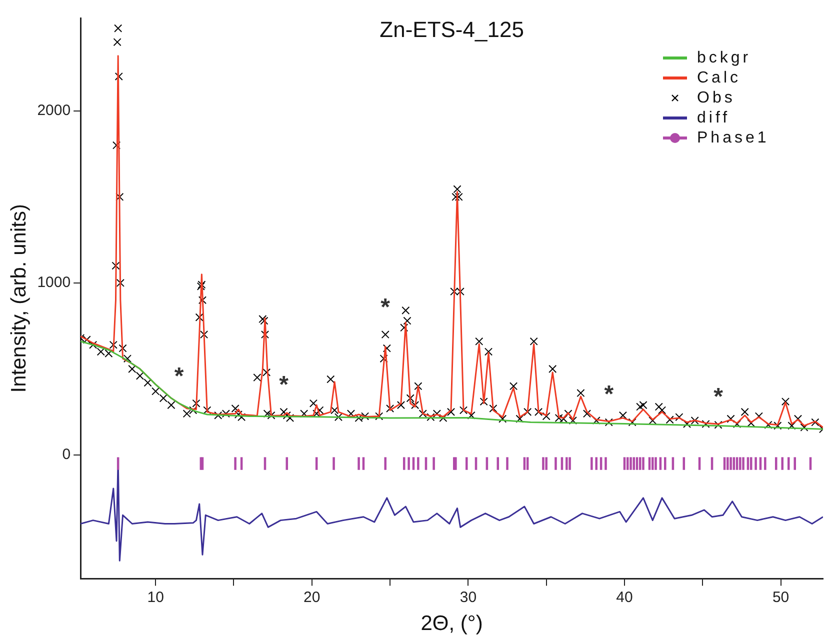 The height and width of the screenshot is (639, 829). I want to click on legend-label: Obs, so click(716, 97).